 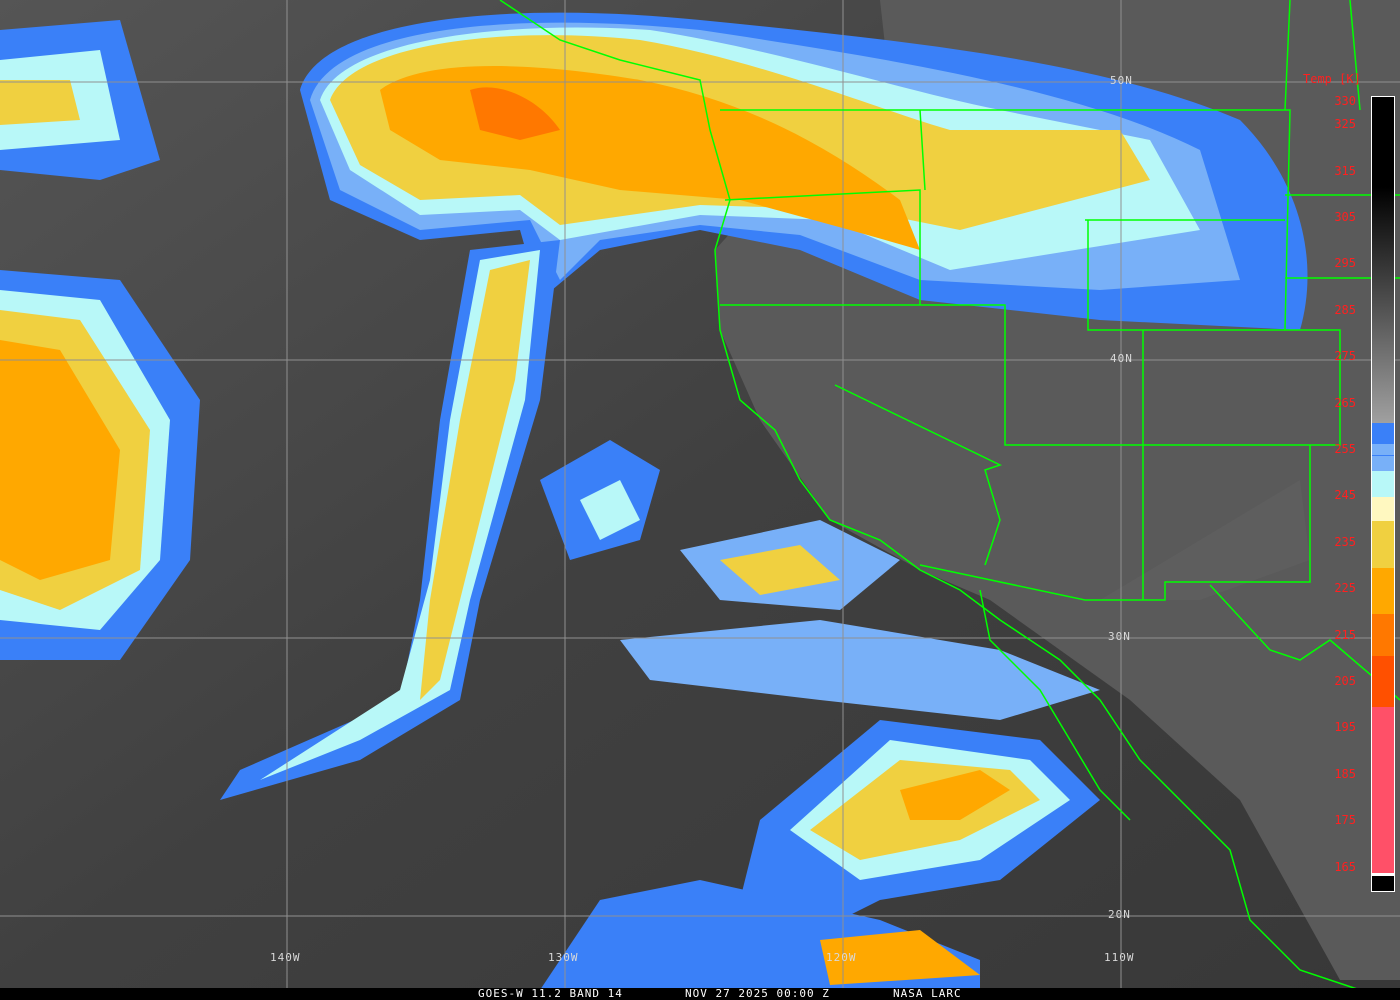 What do you see at coordinates (1345, 588) in the screenshot?
I see `colorbar-tick-label: 225` at bounding box center [1345, 588].